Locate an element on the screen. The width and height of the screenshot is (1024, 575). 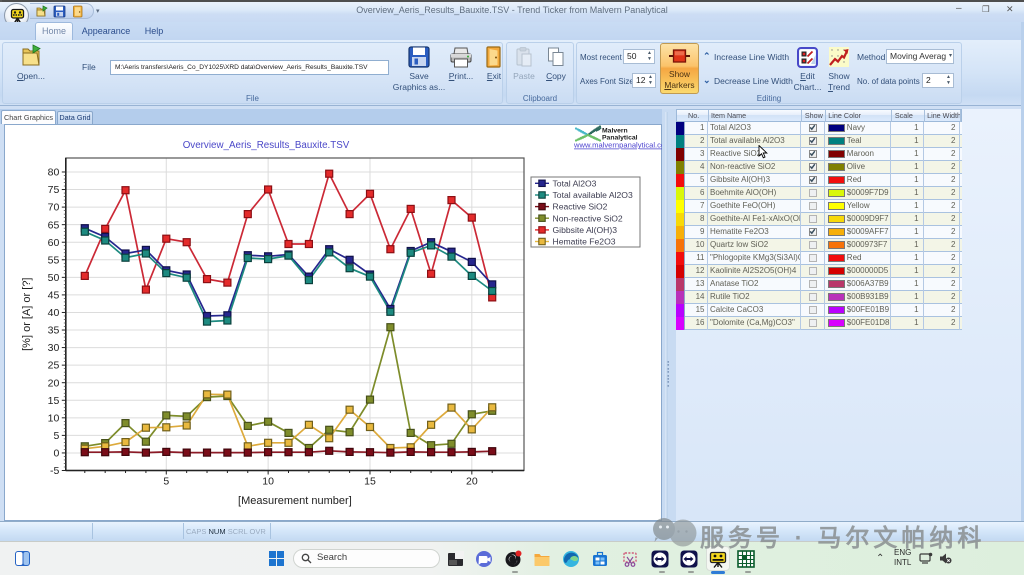
svg-text: 55 is located at coordinates (54, 260).